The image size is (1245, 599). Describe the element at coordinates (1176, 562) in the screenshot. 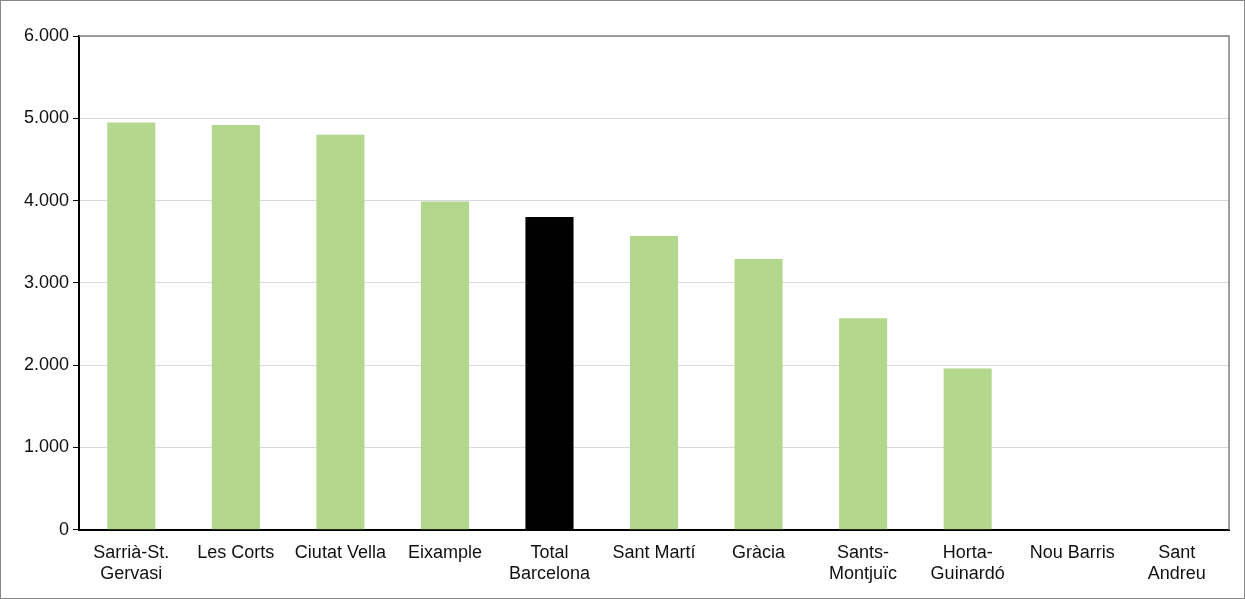

I see `x-tick-label: Sant Andreu` at that location.